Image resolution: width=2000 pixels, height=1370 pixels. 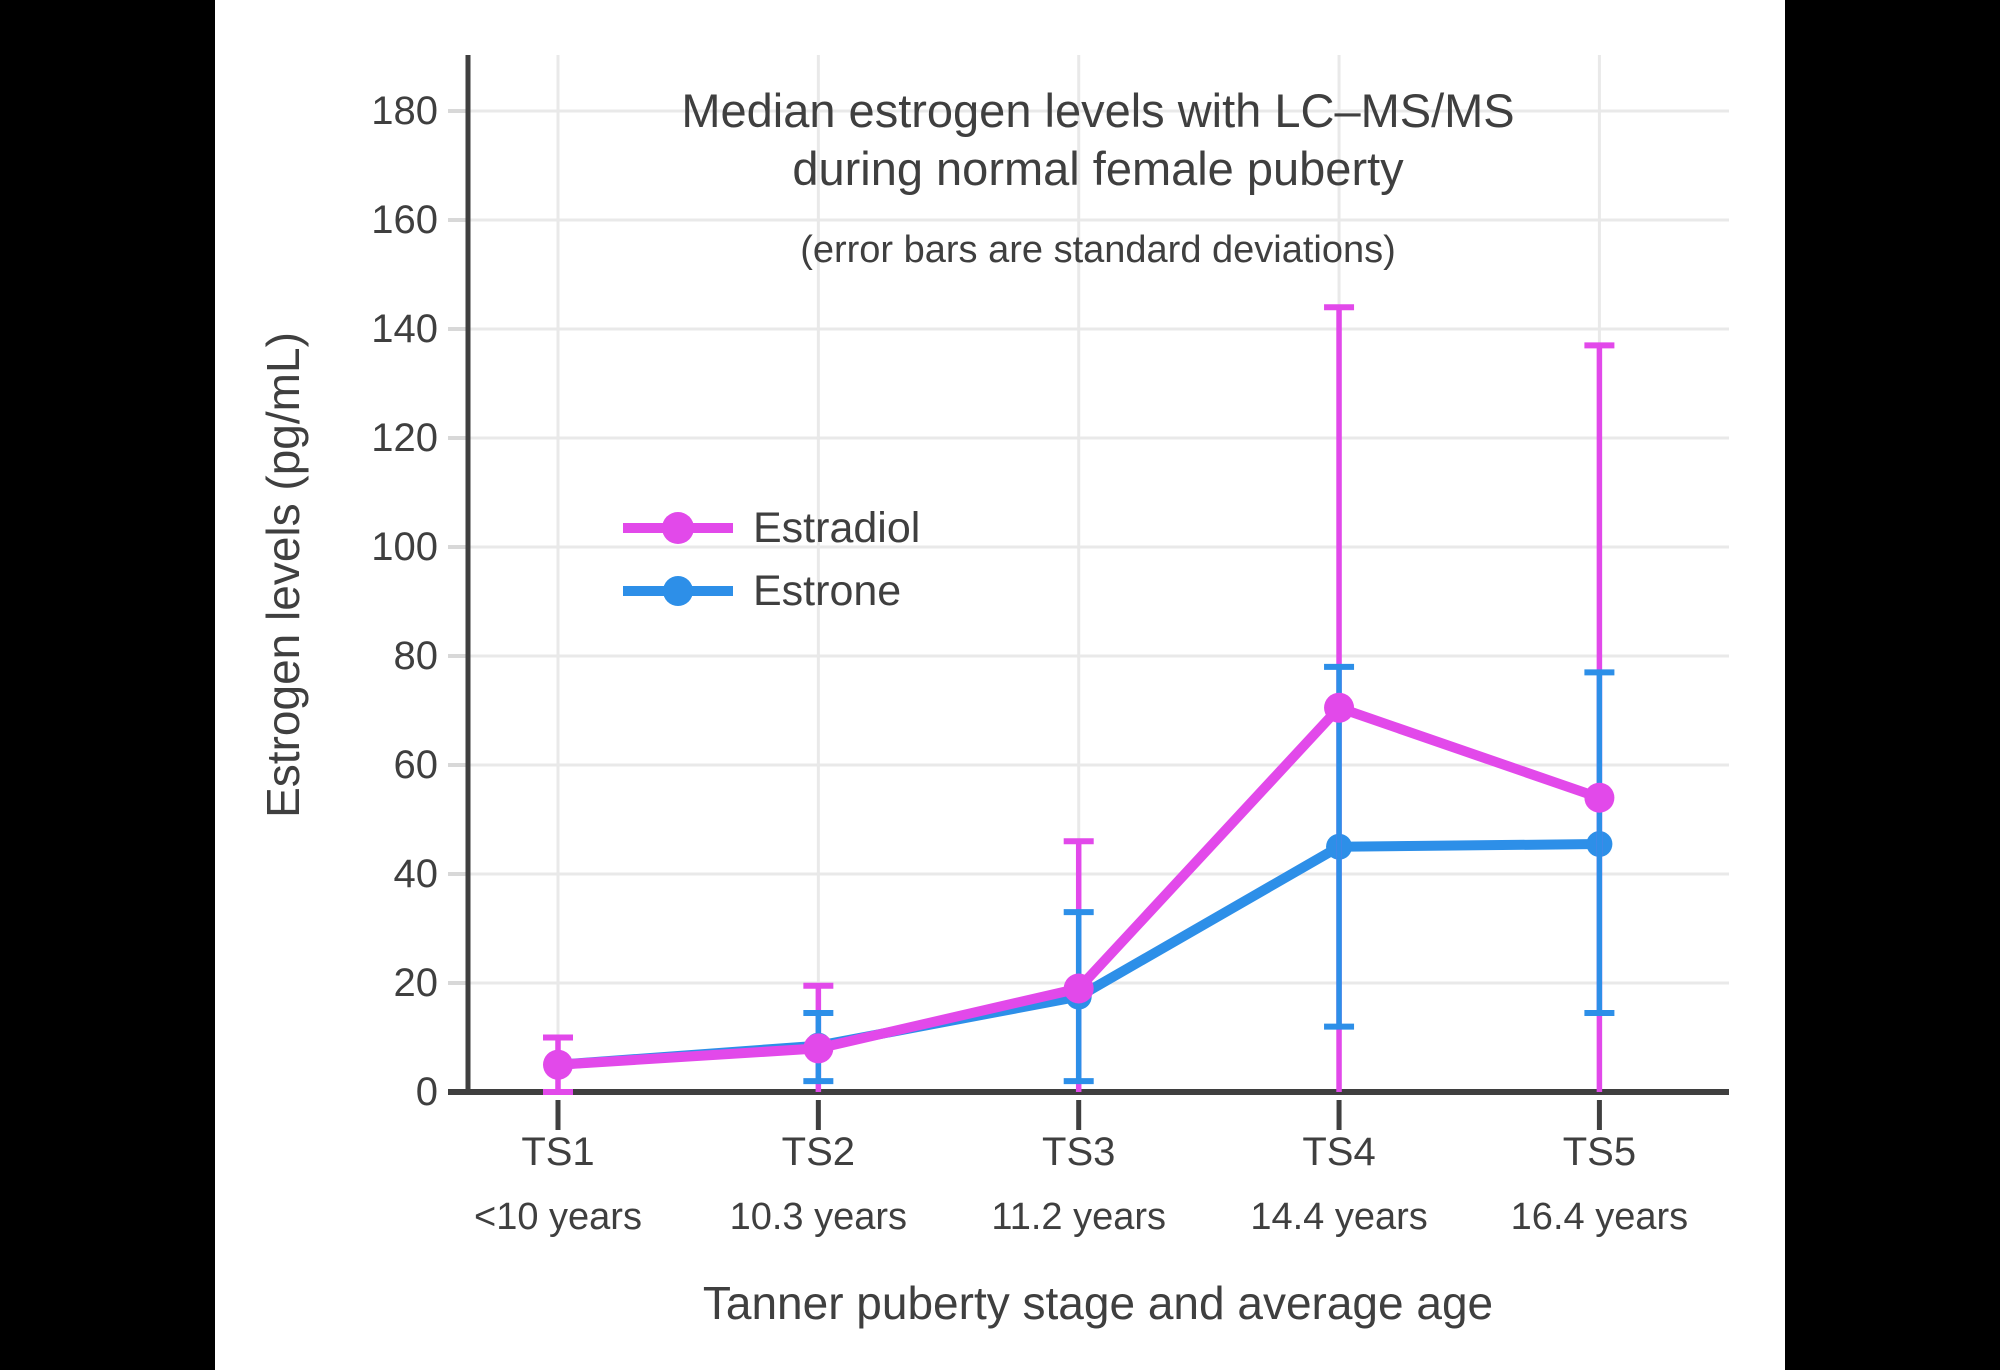 What do you see at coordinates (1209, 874) in the screenshot?
I see `estrone-error-bars` at bounding box center [1209, 874].